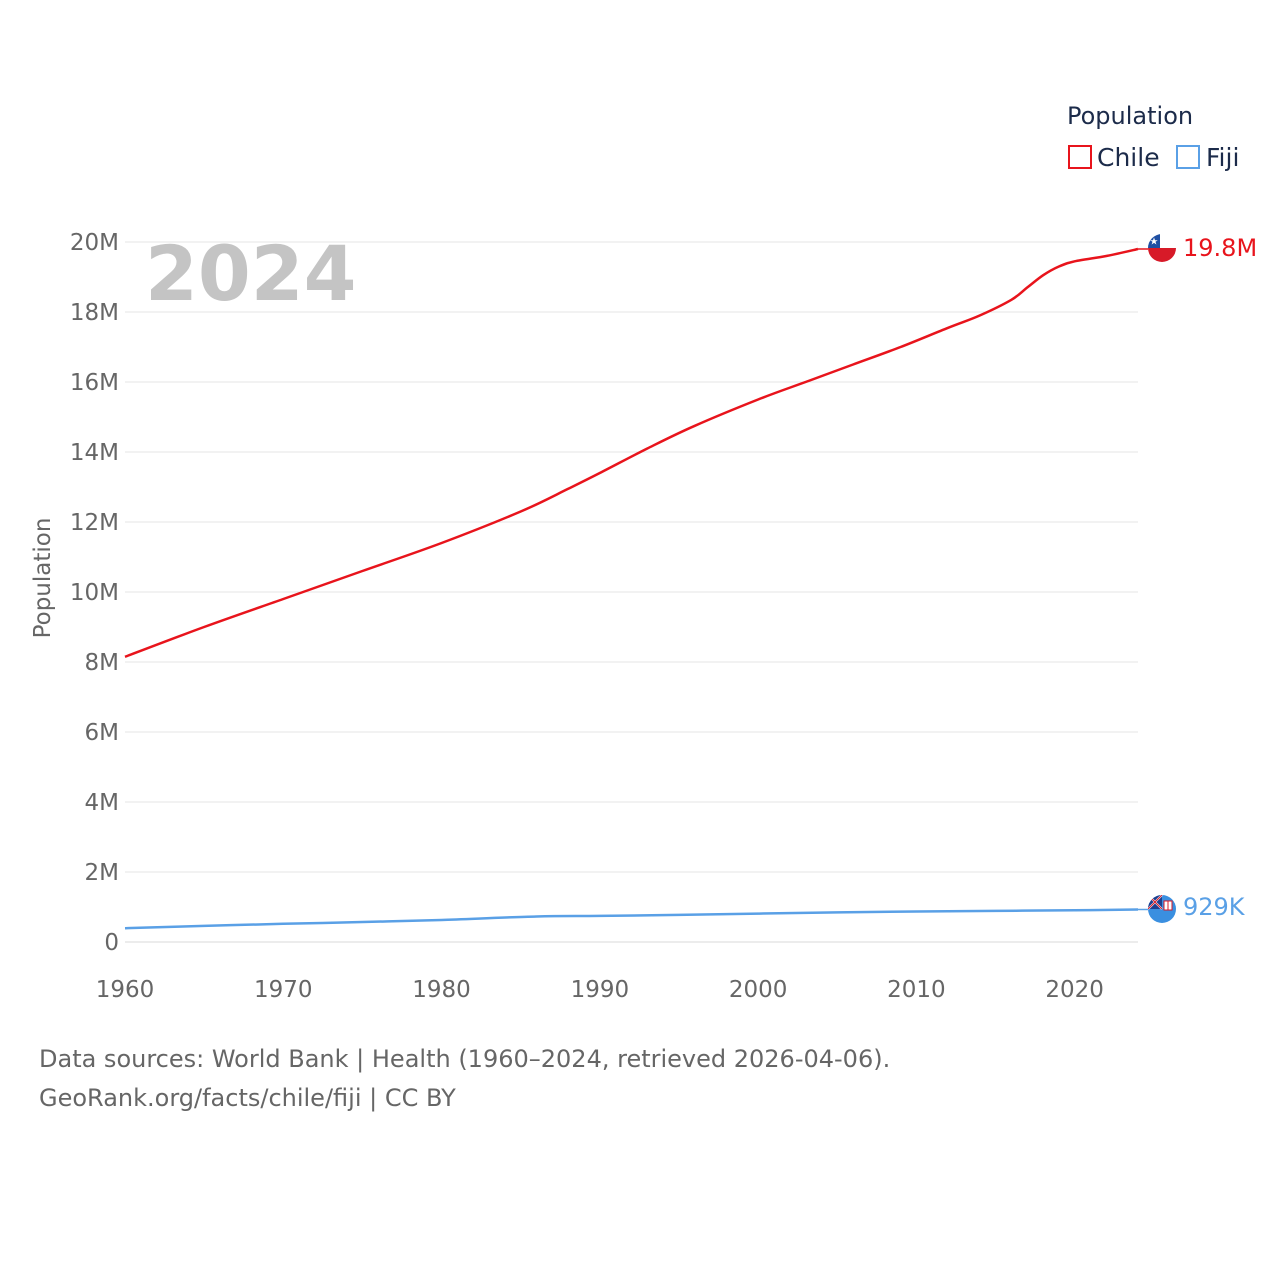 The width and height of the screenshot is (1280, 1280). Describe the element at coordinates (102, 733) in the screenshot. I see `y-tick-label: 6M` at that location.